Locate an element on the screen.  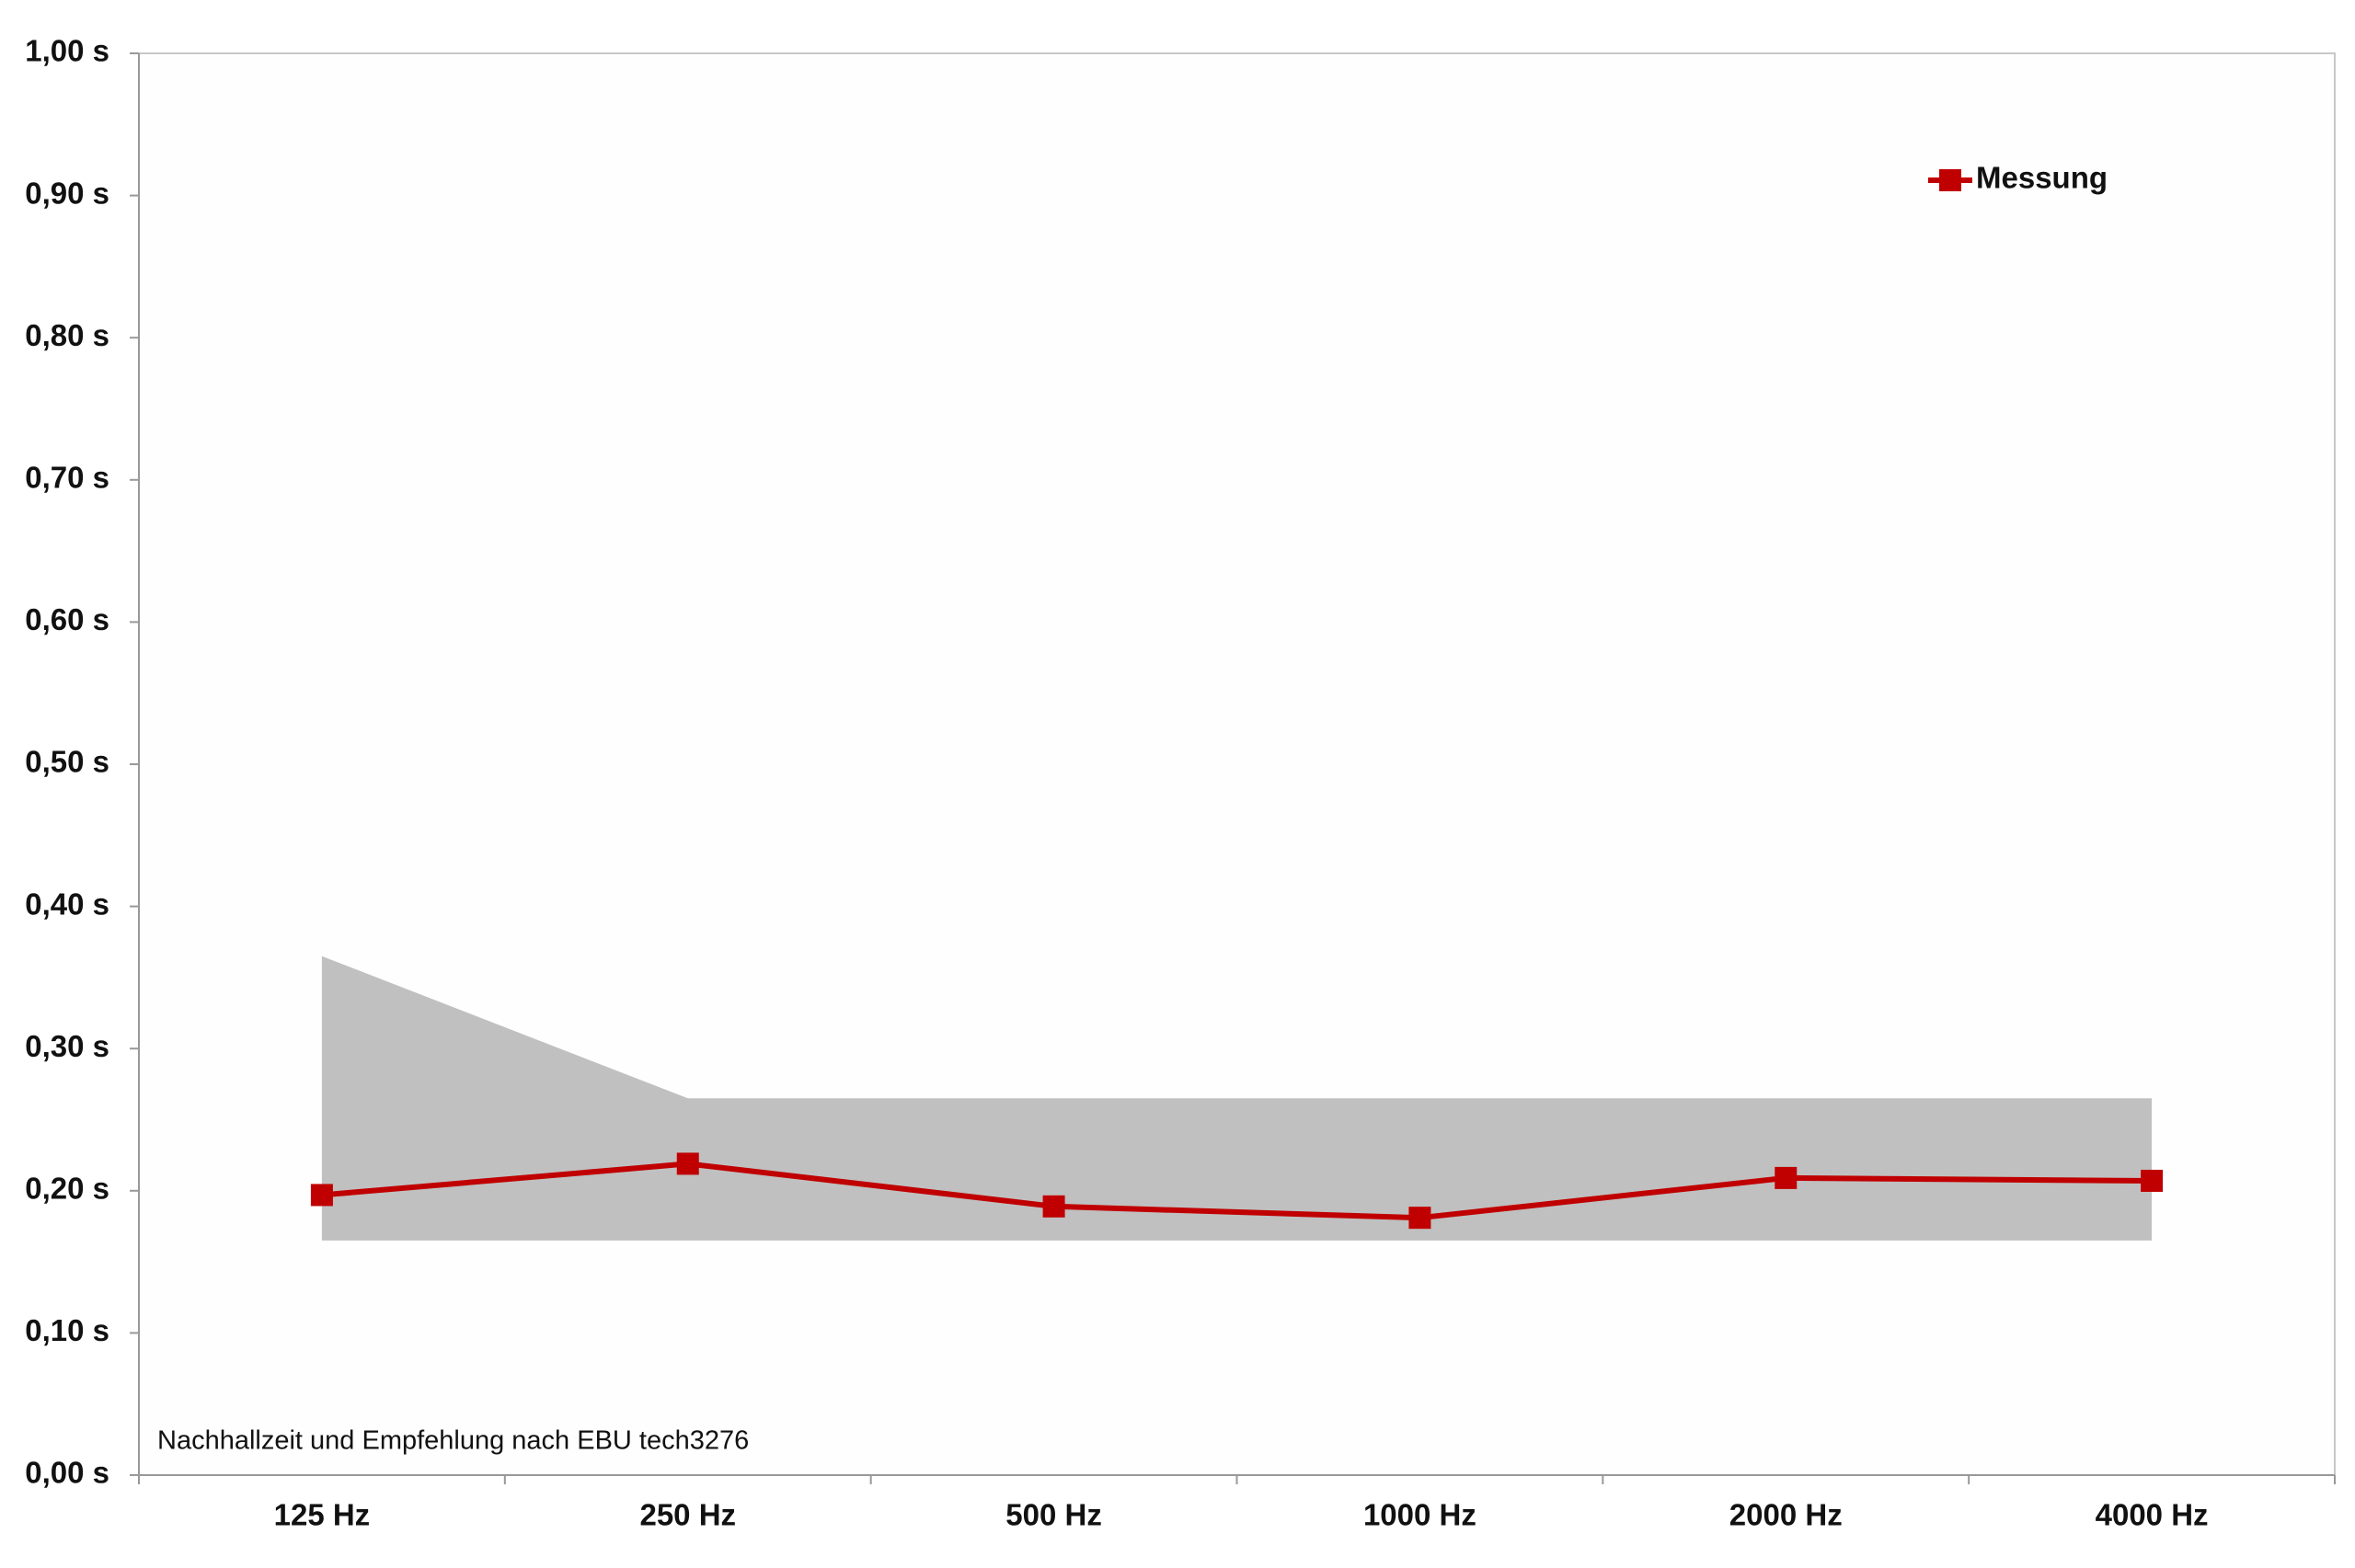
y-tick-label: 0,10 s is located at coordinates (67, 1330).